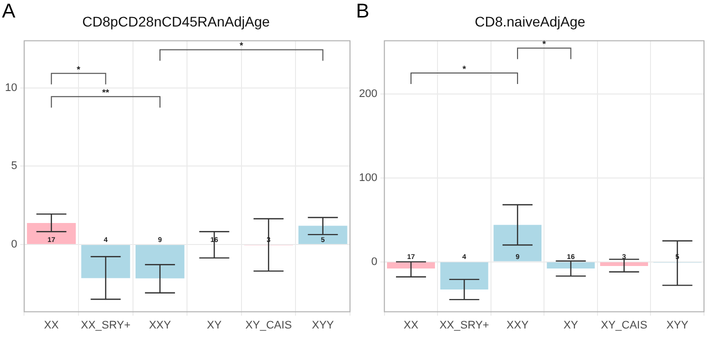 This screenshot has width=709, height=337. What do you see at coordinates (9, 11) in the screenshot?
I see `text: A` at bounding box center [9, 11].